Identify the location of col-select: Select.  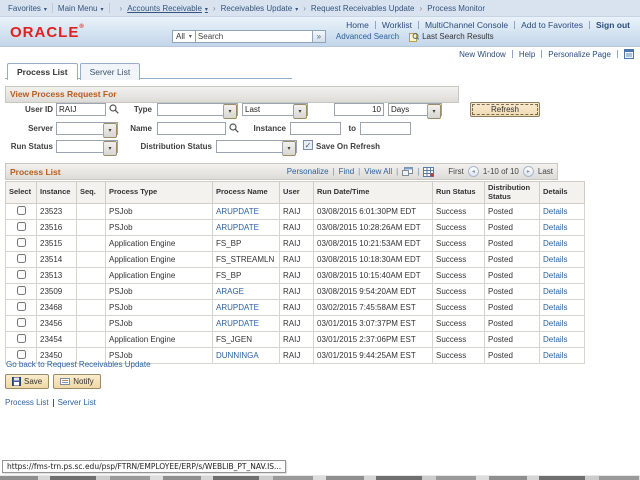
(21, 192).